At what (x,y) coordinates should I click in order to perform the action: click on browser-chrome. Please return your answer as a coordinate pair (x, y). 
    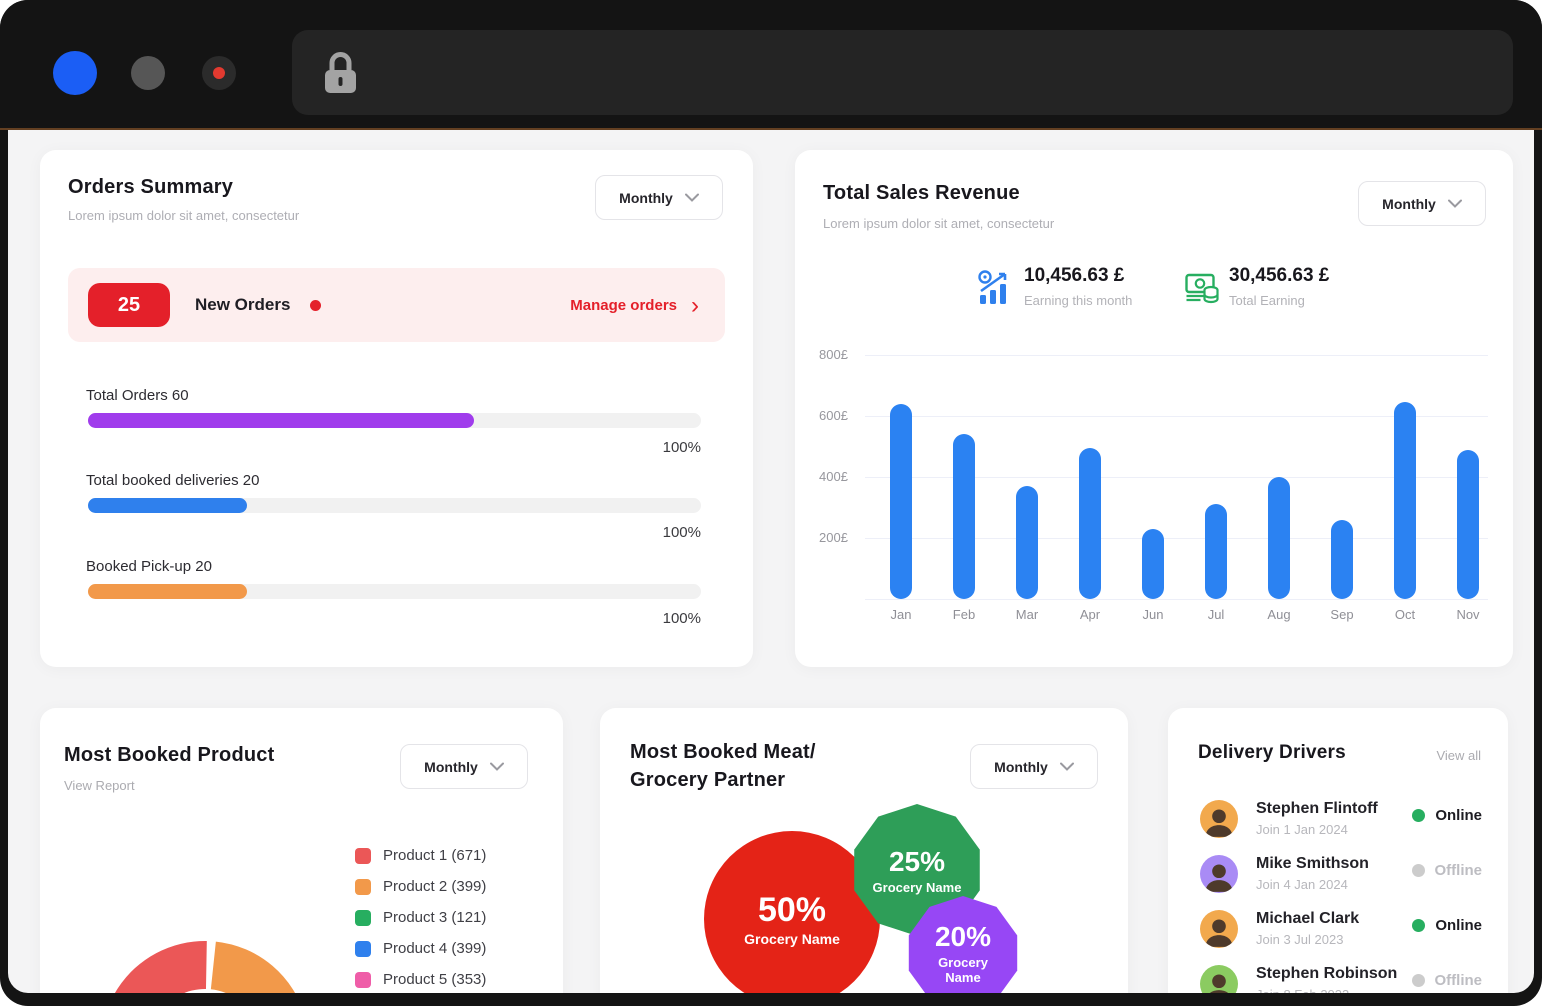
    Looking at the image, I should click on (771, 65).